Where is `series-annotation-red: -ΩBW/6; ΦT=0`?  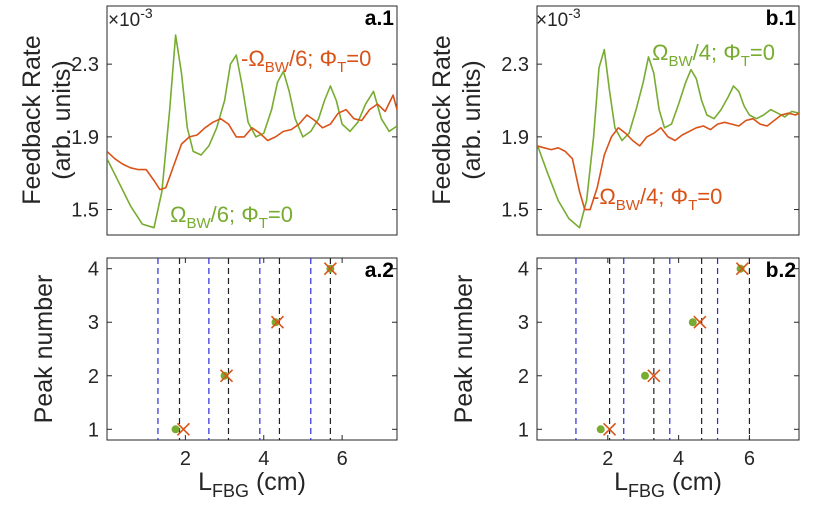
series-annotation-red: -ΩBW/6; ΦT=0 is located at coordinates (306, 61).